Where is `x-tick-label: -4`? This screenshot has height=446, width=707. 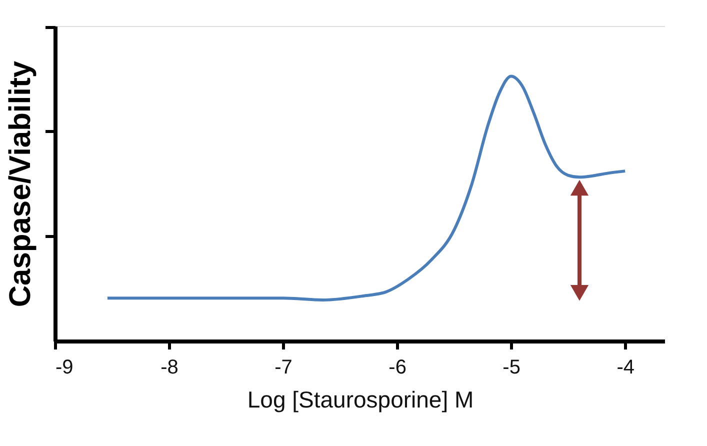
x-tick-label: -4 is located at coordinates (625, 367).